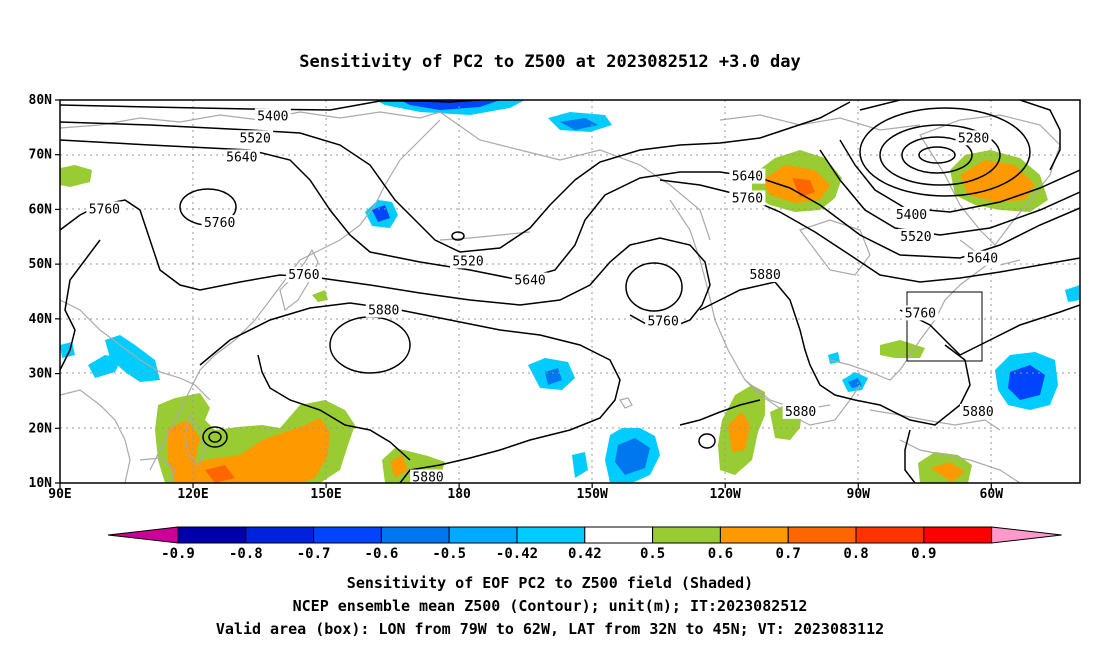 The image size is (1100, 650). I want to click on shade-negative-atlantic-core, so click(1026, 382).